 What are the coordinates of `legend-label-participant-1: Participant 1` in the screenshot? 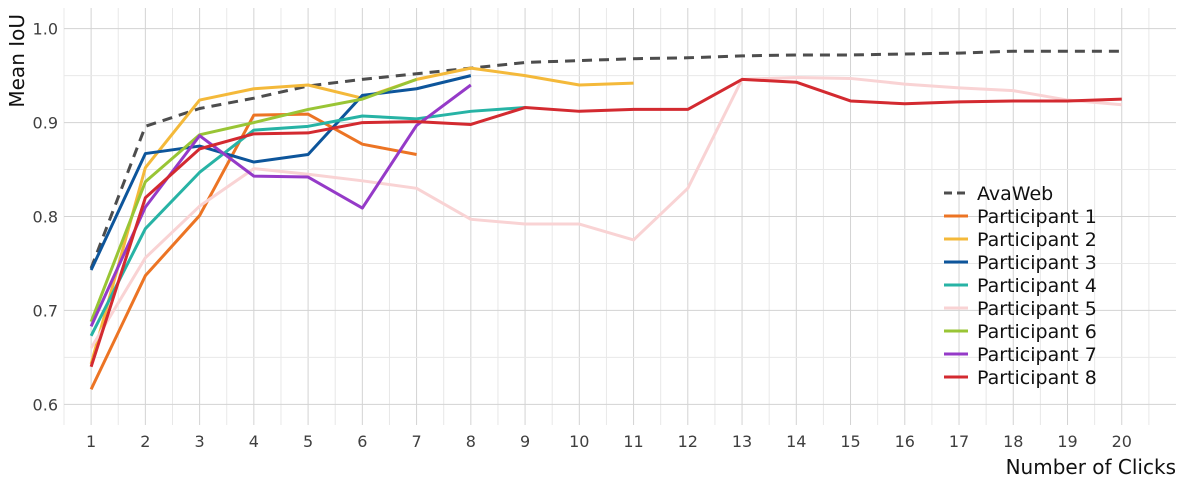 It's located at (1037, 217).